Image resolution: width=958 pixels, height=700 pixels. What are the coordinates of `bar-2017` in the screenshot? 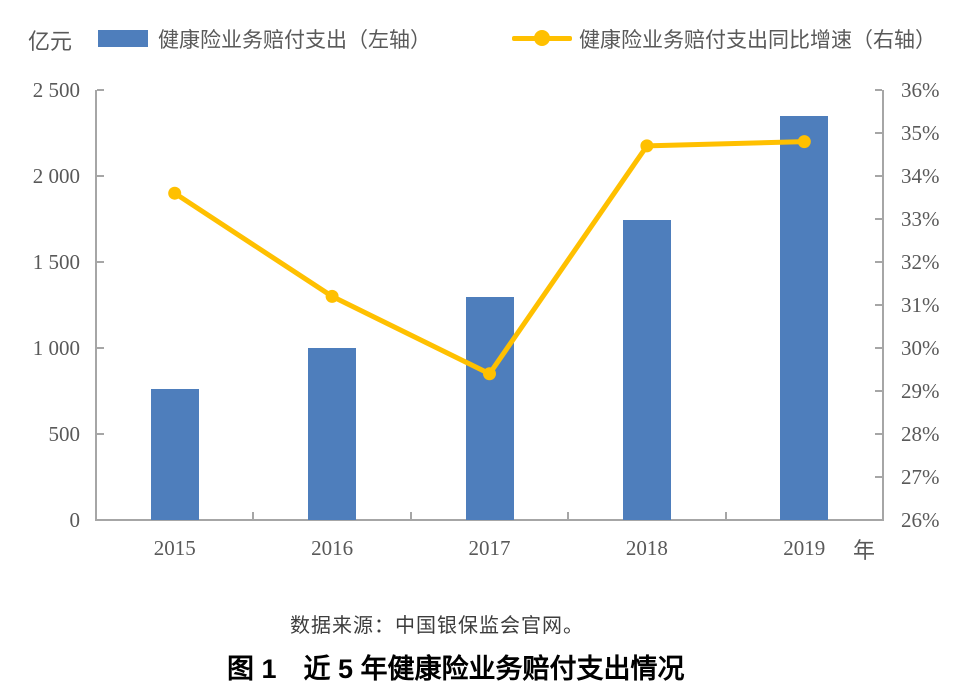 It's located at (489, 408).